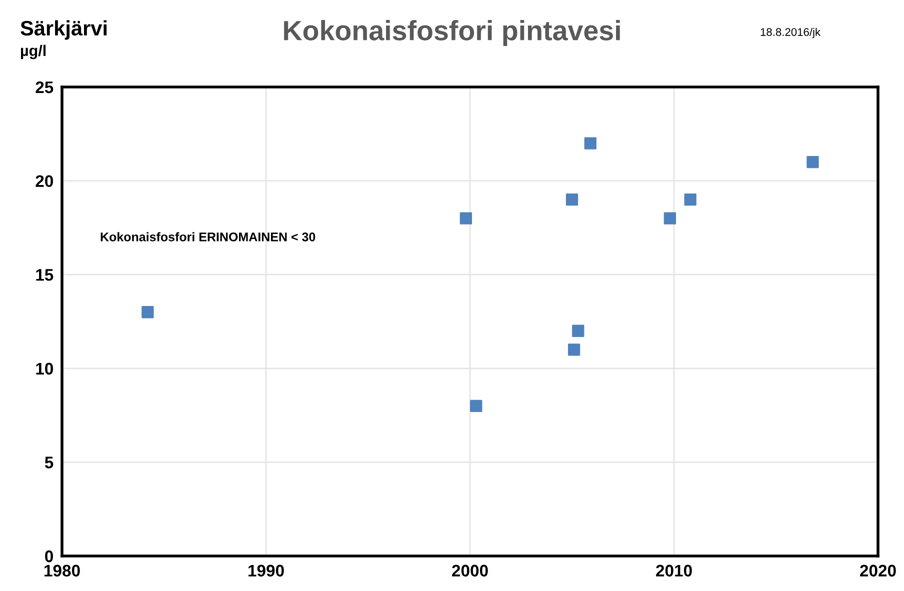 The width and height of the screenshot is (904, 591). I want to click on text: Särkjärvi, so click(63, 30).